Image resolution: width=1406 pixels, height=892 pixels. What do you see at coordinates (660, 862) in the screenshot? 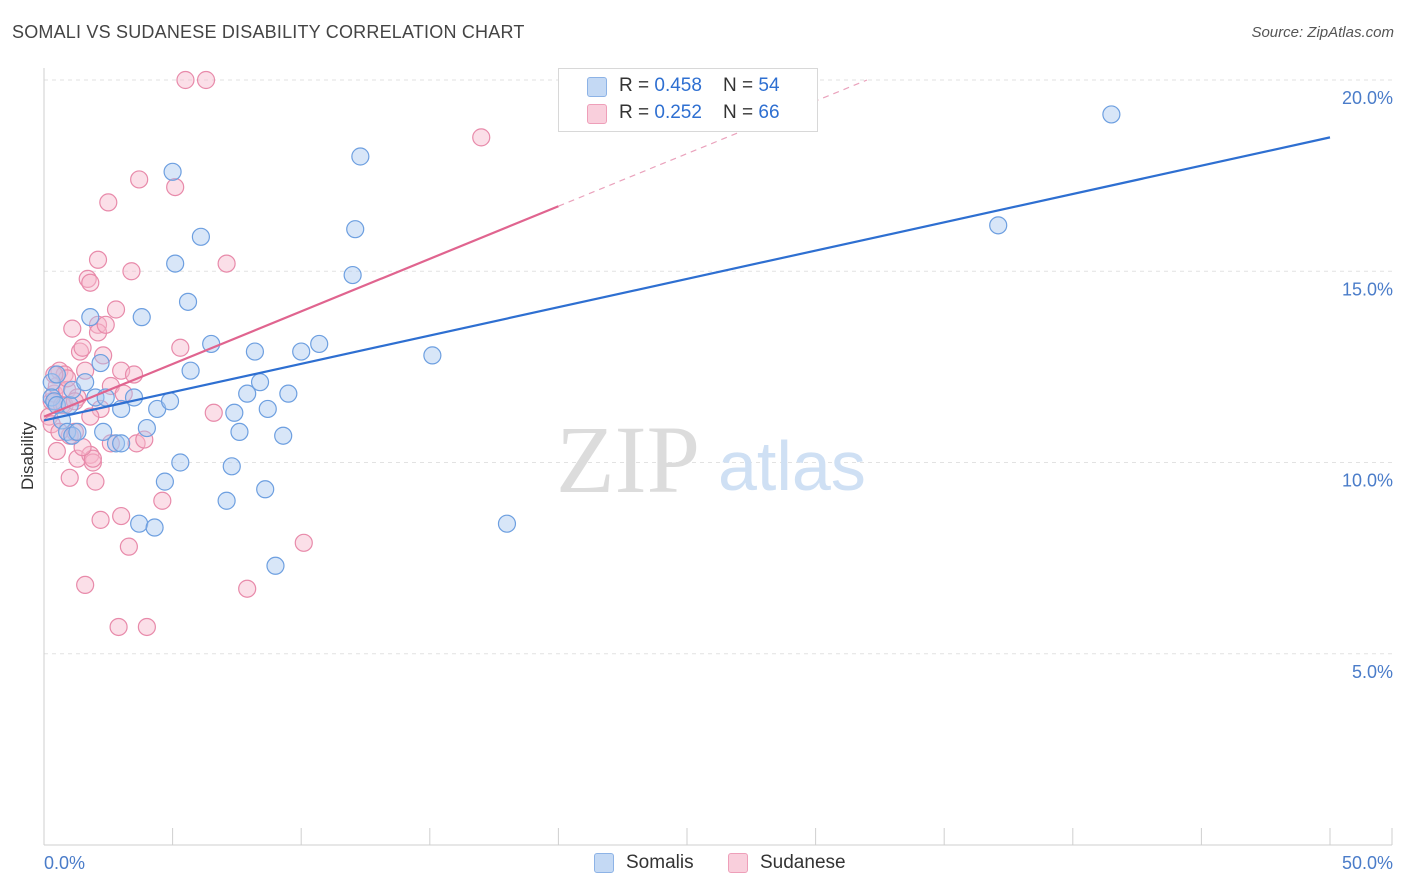
I see `somalis-legend-label: Somalis` at bounding box center [660, 862].